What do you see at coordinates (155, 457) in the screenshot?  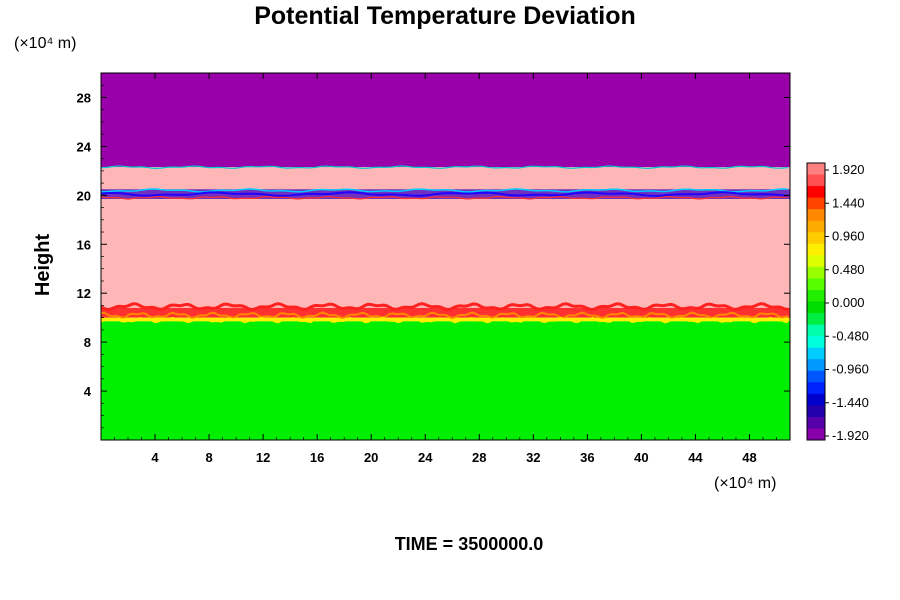 I see `x-tick-label-0: 4` at bounding box center [155, 457].